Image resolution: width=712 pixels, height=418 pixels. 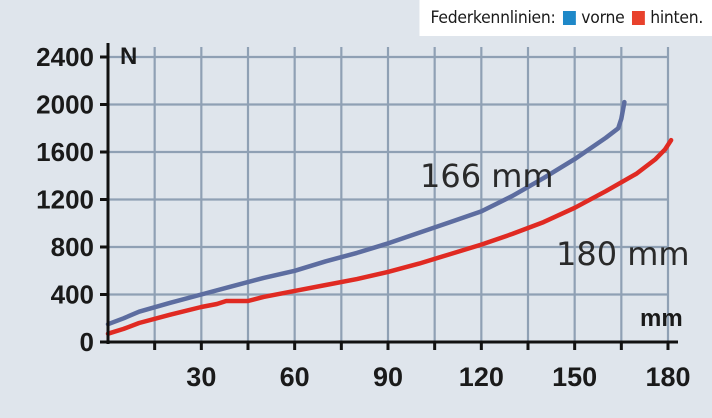 What do you see at coordinates (569, 18) in the screenshot?
I see `legend-swatch-vorne` at bounding box center [569, 18].